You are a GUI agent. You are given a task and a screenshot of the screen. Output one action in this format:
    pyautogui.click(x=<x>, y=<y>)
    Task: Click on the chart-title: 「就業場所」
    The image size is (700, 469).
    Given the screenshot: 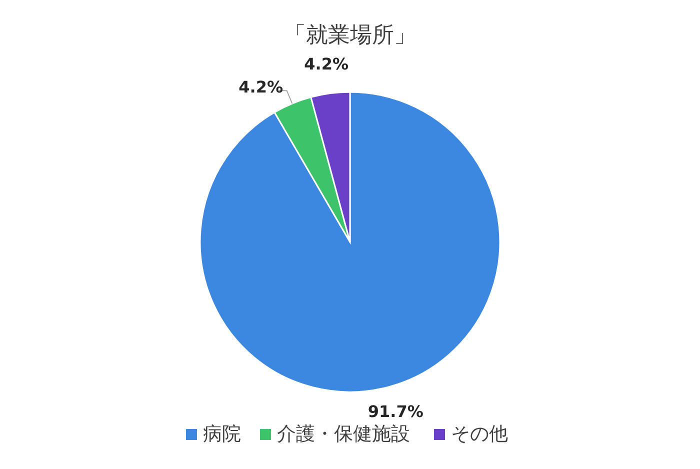 What is the action you would take?
    pyautogui.click(x=350, y=35)
    